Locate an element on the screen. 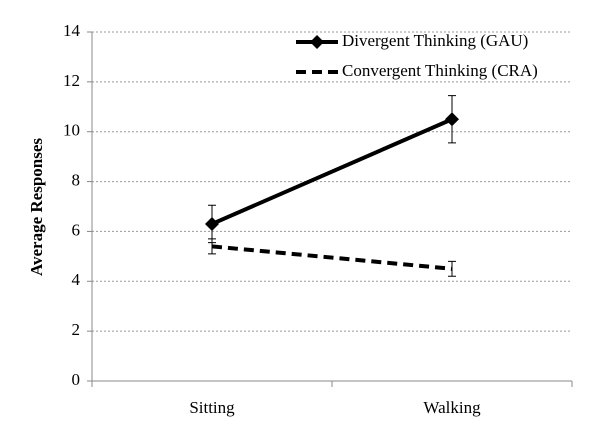  y-tick-label: 4 is located at coordinates (76, 279).